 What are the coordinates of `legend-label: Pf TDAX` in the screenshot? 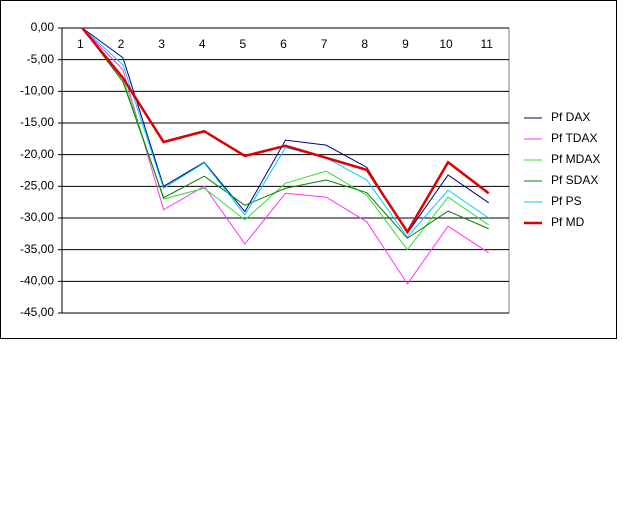 It's located at (574, 138).